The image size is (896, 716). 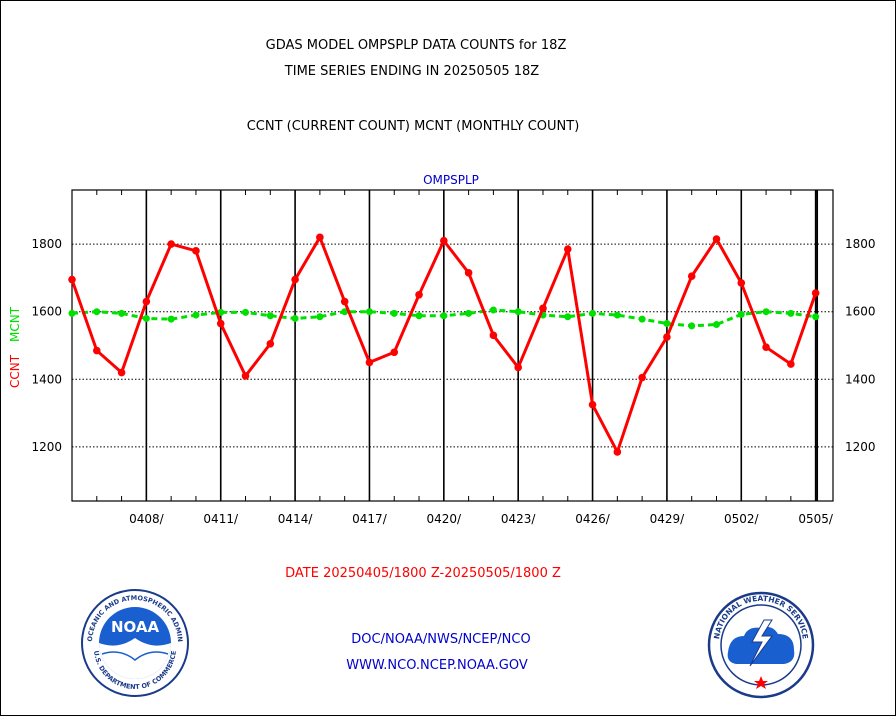 What do you see at coordinates (860, 447) in the screenshot?
I see `y-tick-right-1200: 1200` at bounding box center [860, 447].